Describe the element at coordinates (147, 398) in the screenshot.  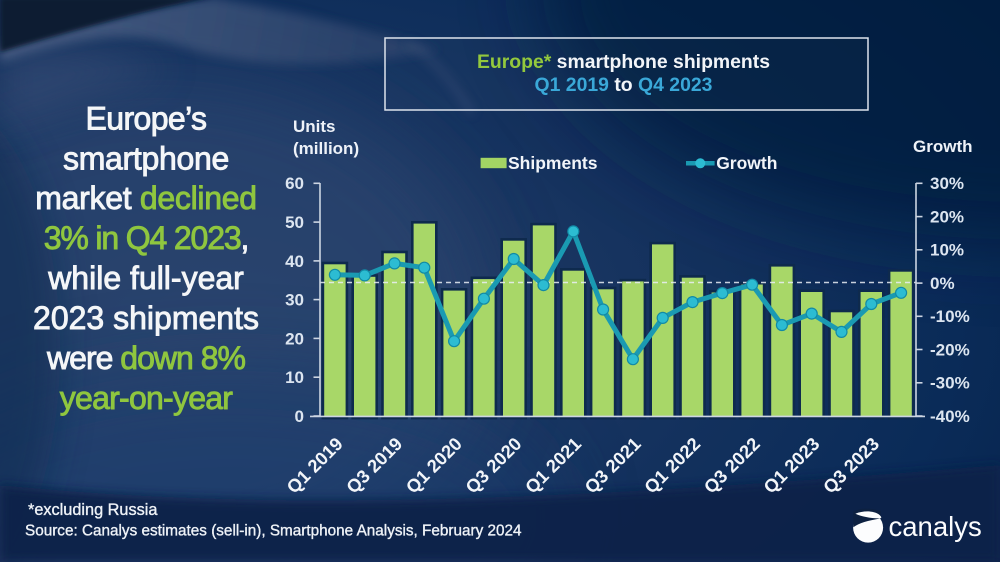
I see `svg-text: year-on-year` at that location.